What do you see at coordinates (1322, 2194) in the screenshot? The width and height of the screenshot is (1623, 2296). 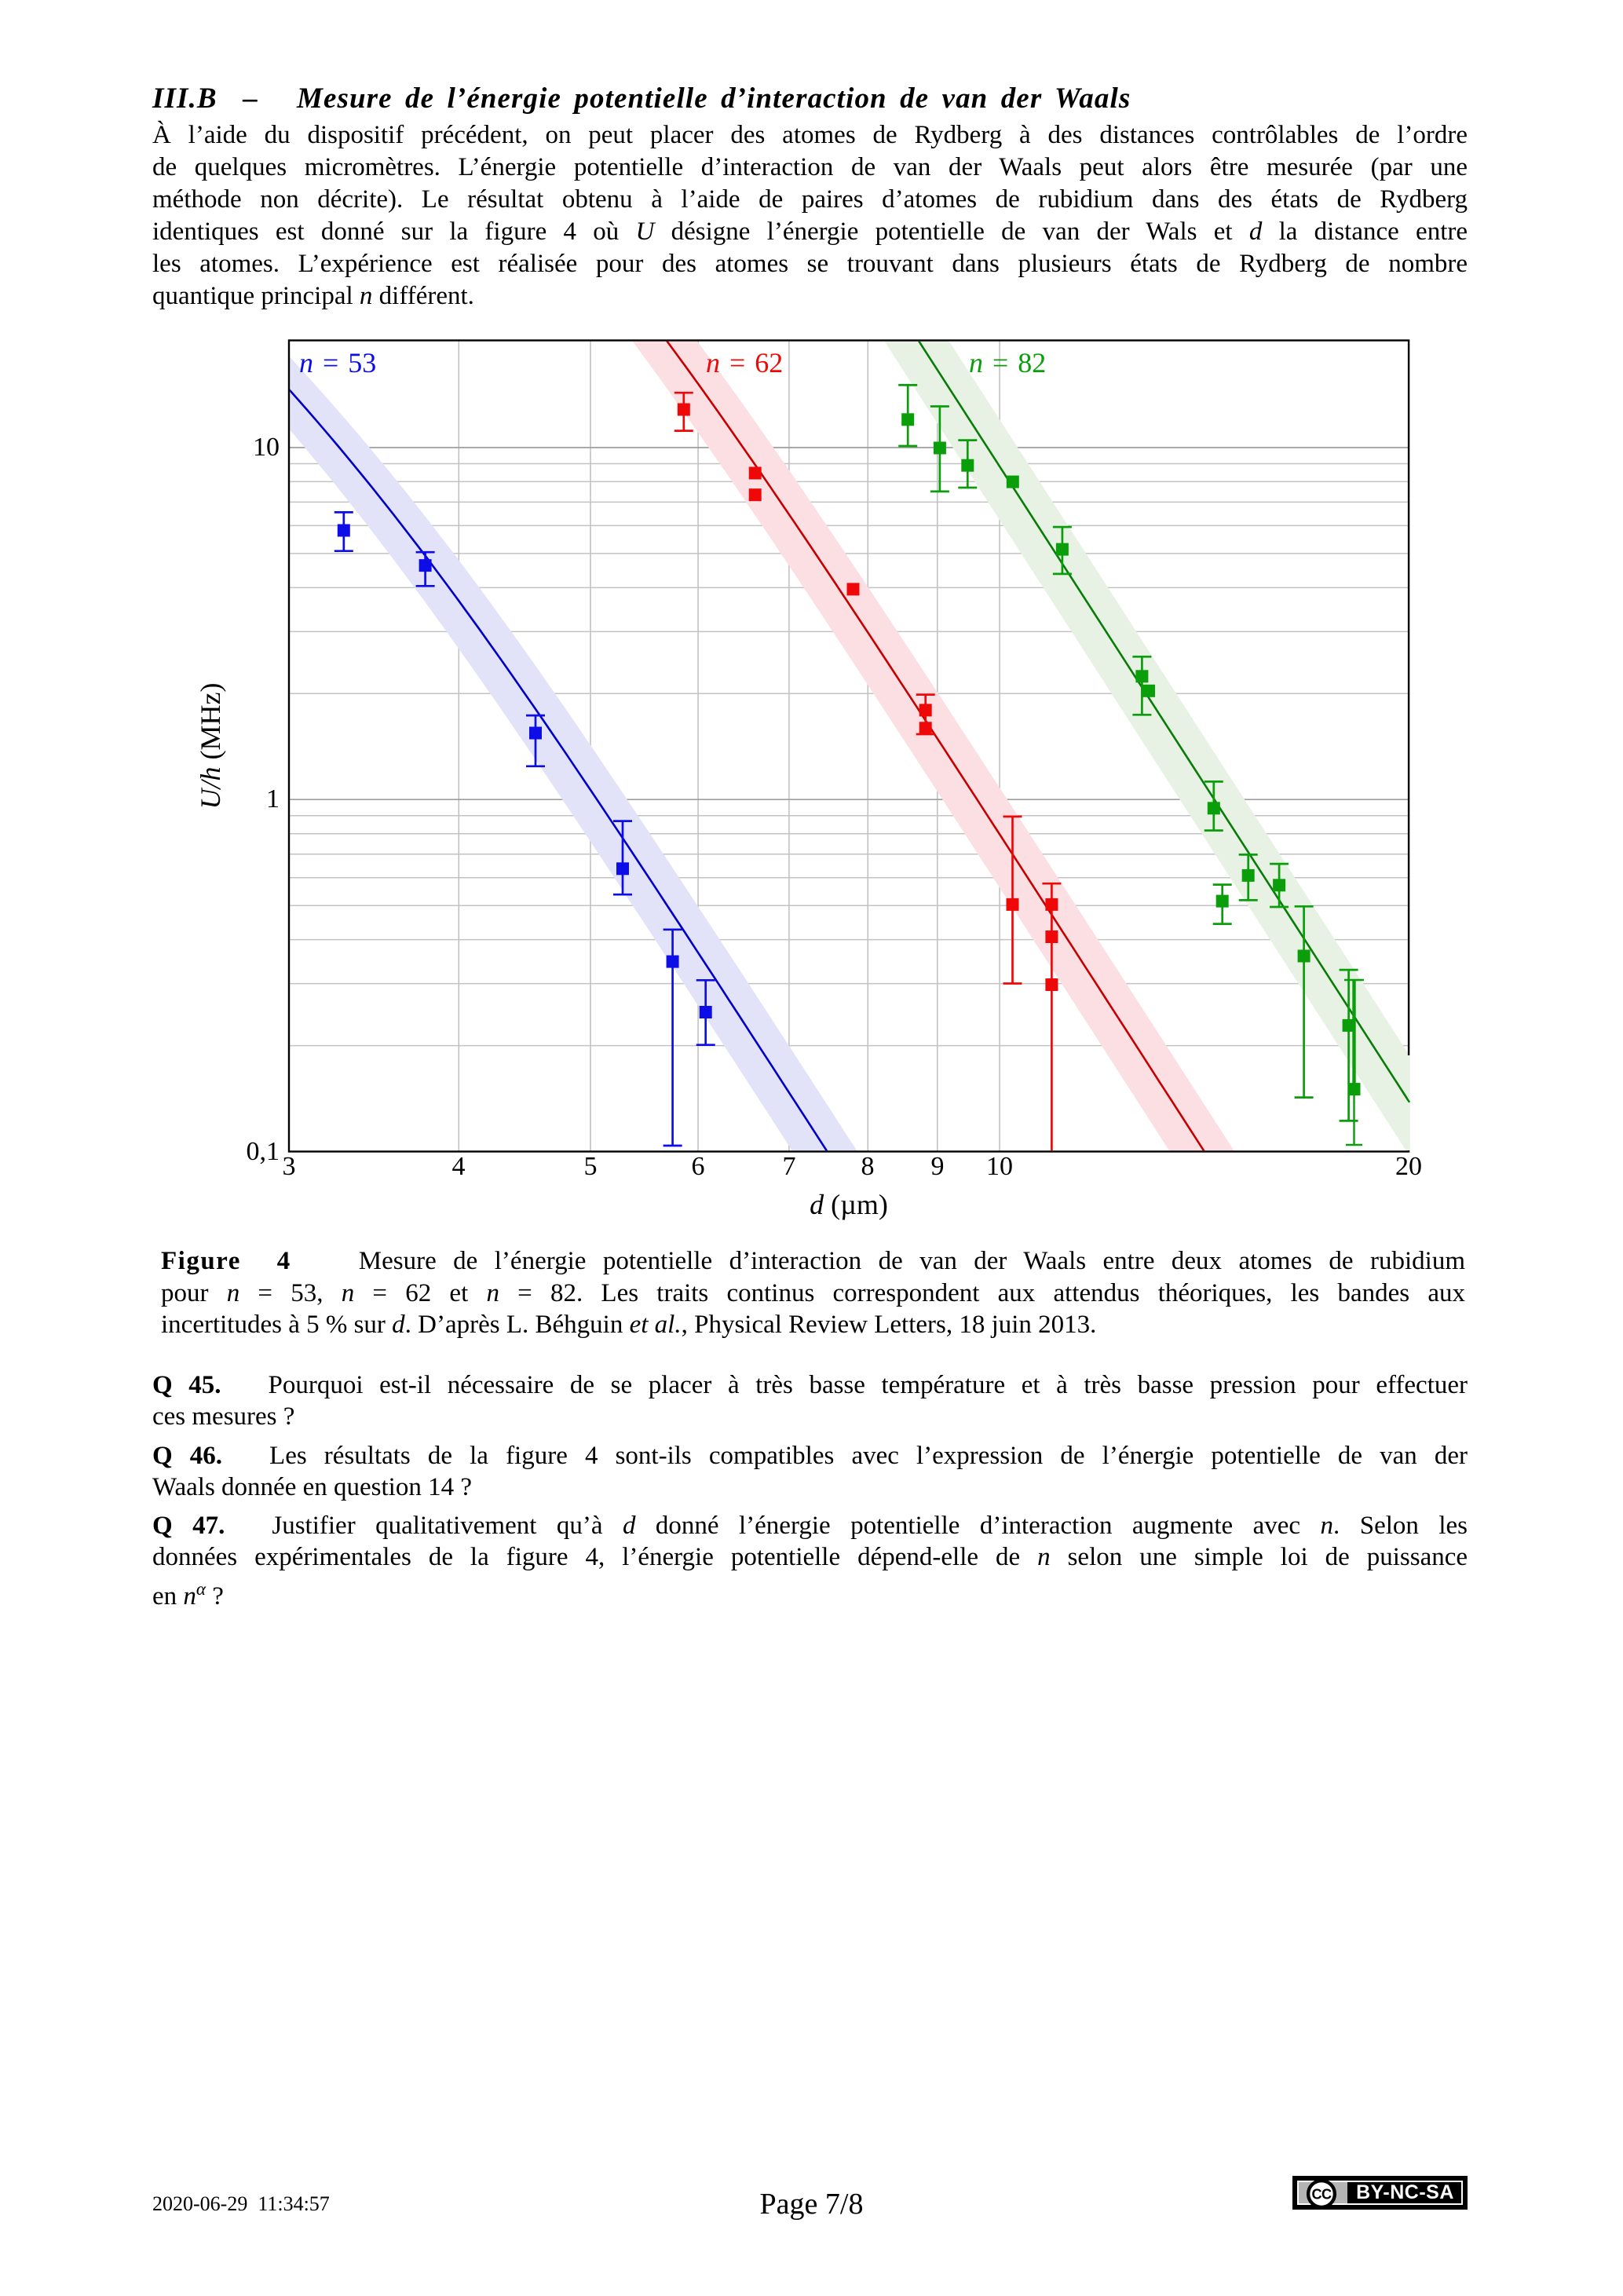 I see `svg-text: CC` at bounding box center [1322, 2194].